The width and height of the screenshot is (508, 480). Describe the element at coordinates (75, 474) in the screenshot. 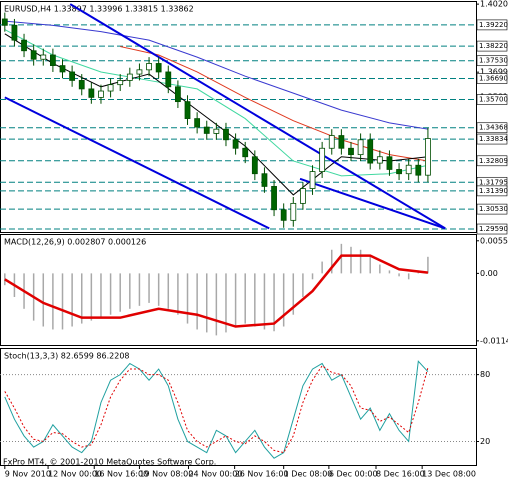

I see `x-tick-label: 12 Nov 00:00` at that location.